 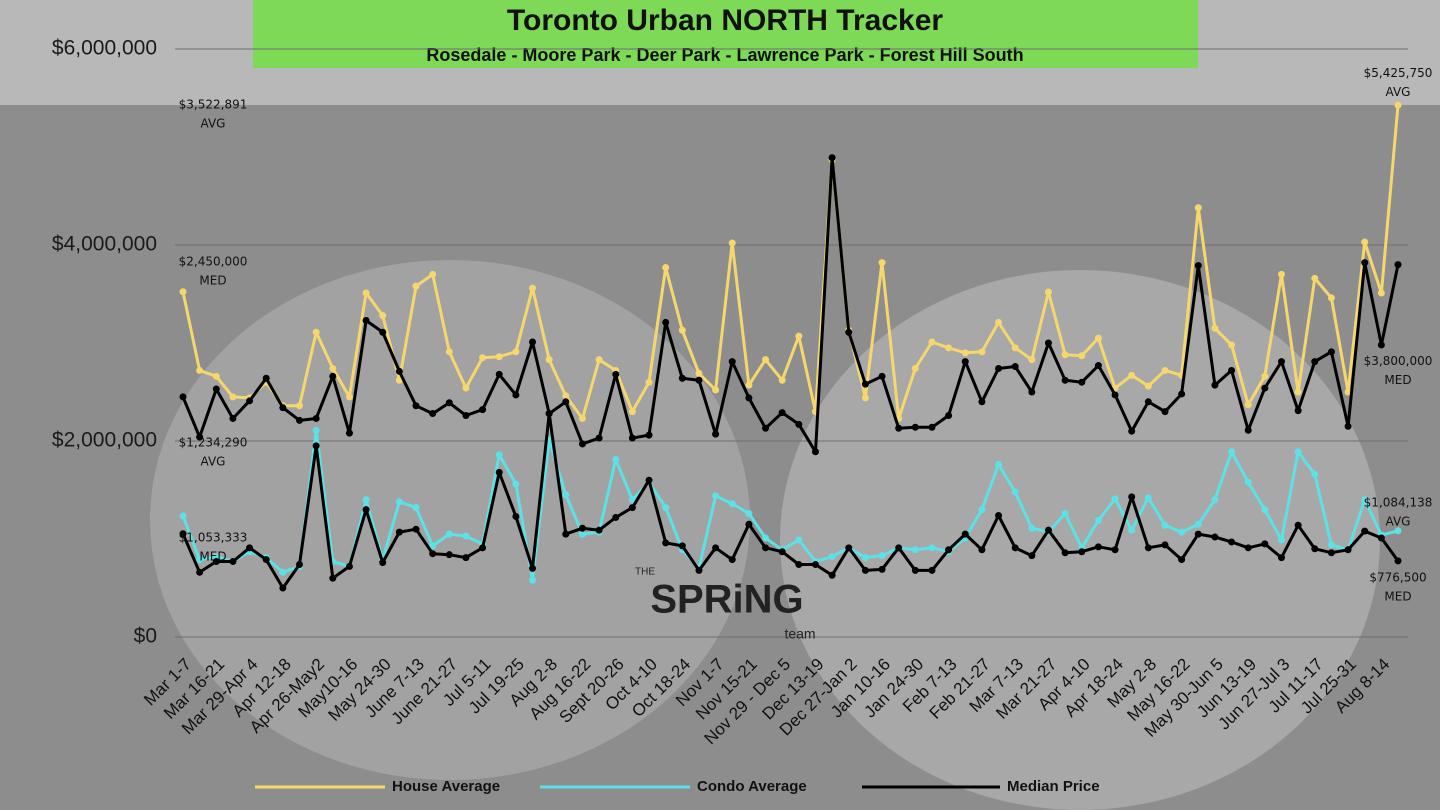 I want to click on value-label: $3,522,891, so click(x=213, y=104).